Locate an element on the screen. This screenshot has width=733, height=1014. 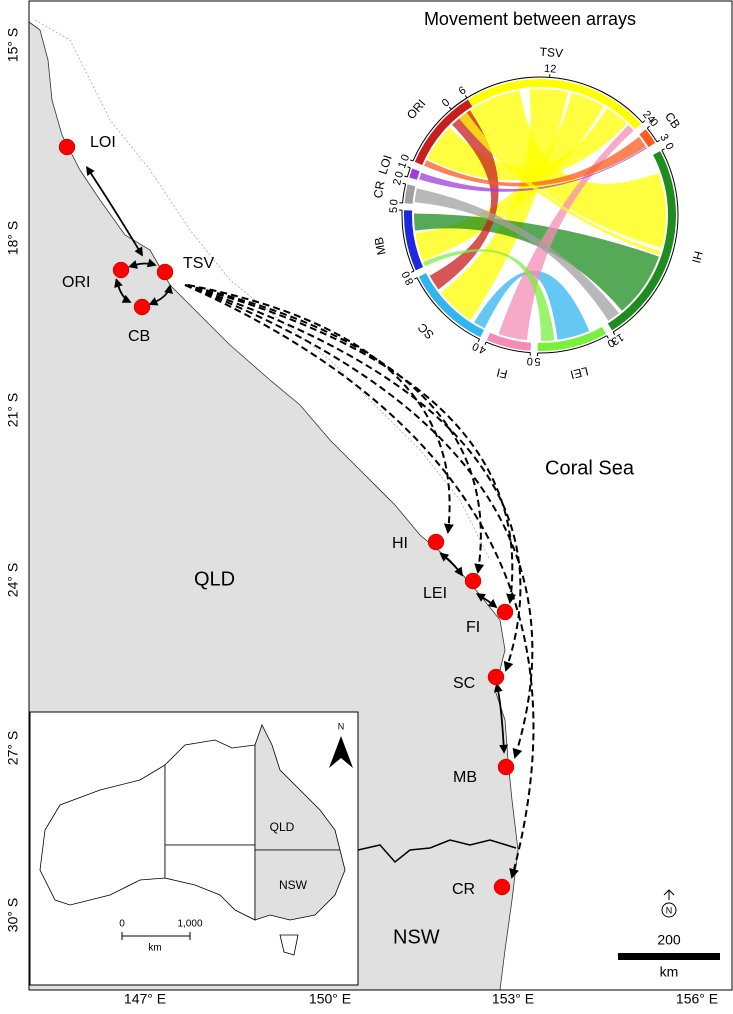
lon-label: 156° E is located at coordinates (697, 999).